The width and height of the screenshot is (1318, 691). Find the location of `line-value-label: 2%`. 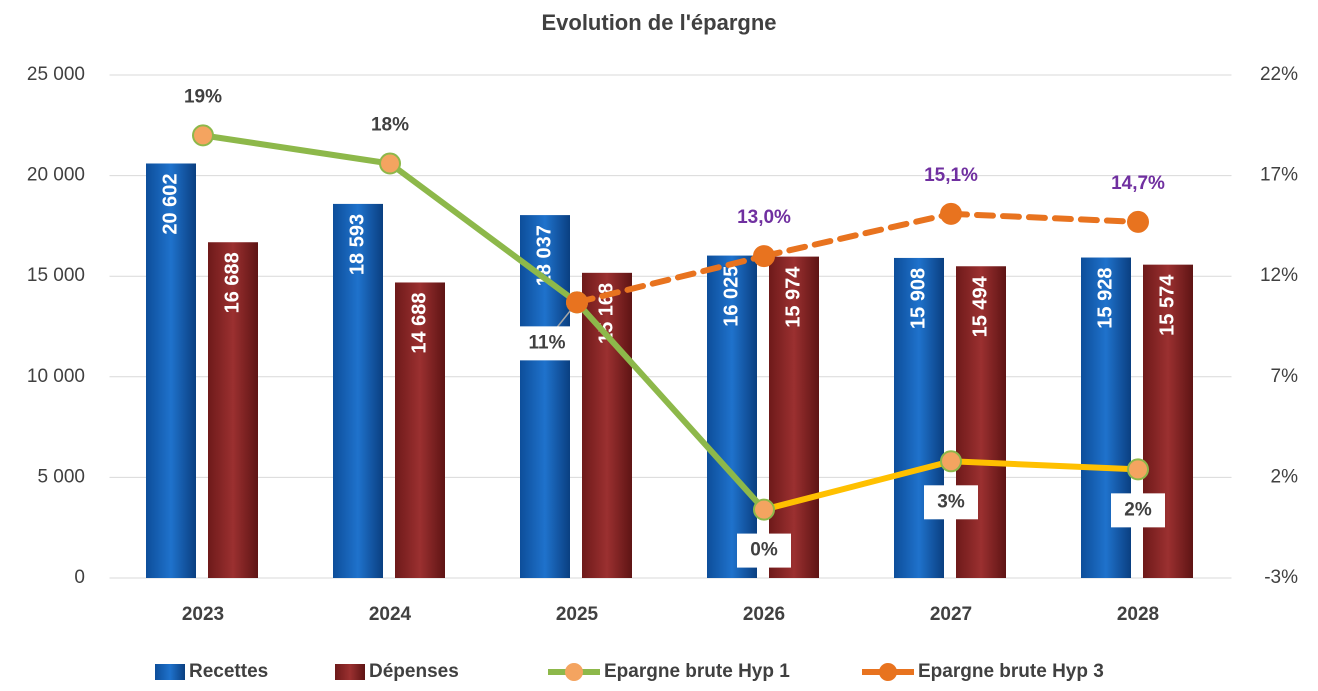

line-value-label: 2% is located at coordinates (1138, 509).